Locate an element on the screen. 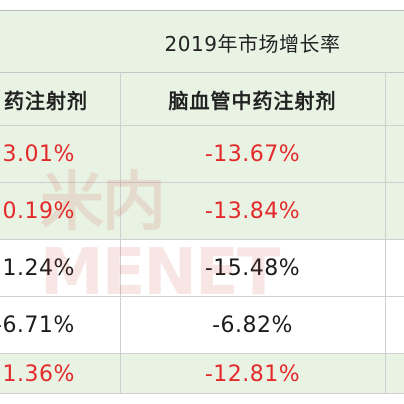  row-4-col-b: -6.82% is located at coordinates (252, 325).